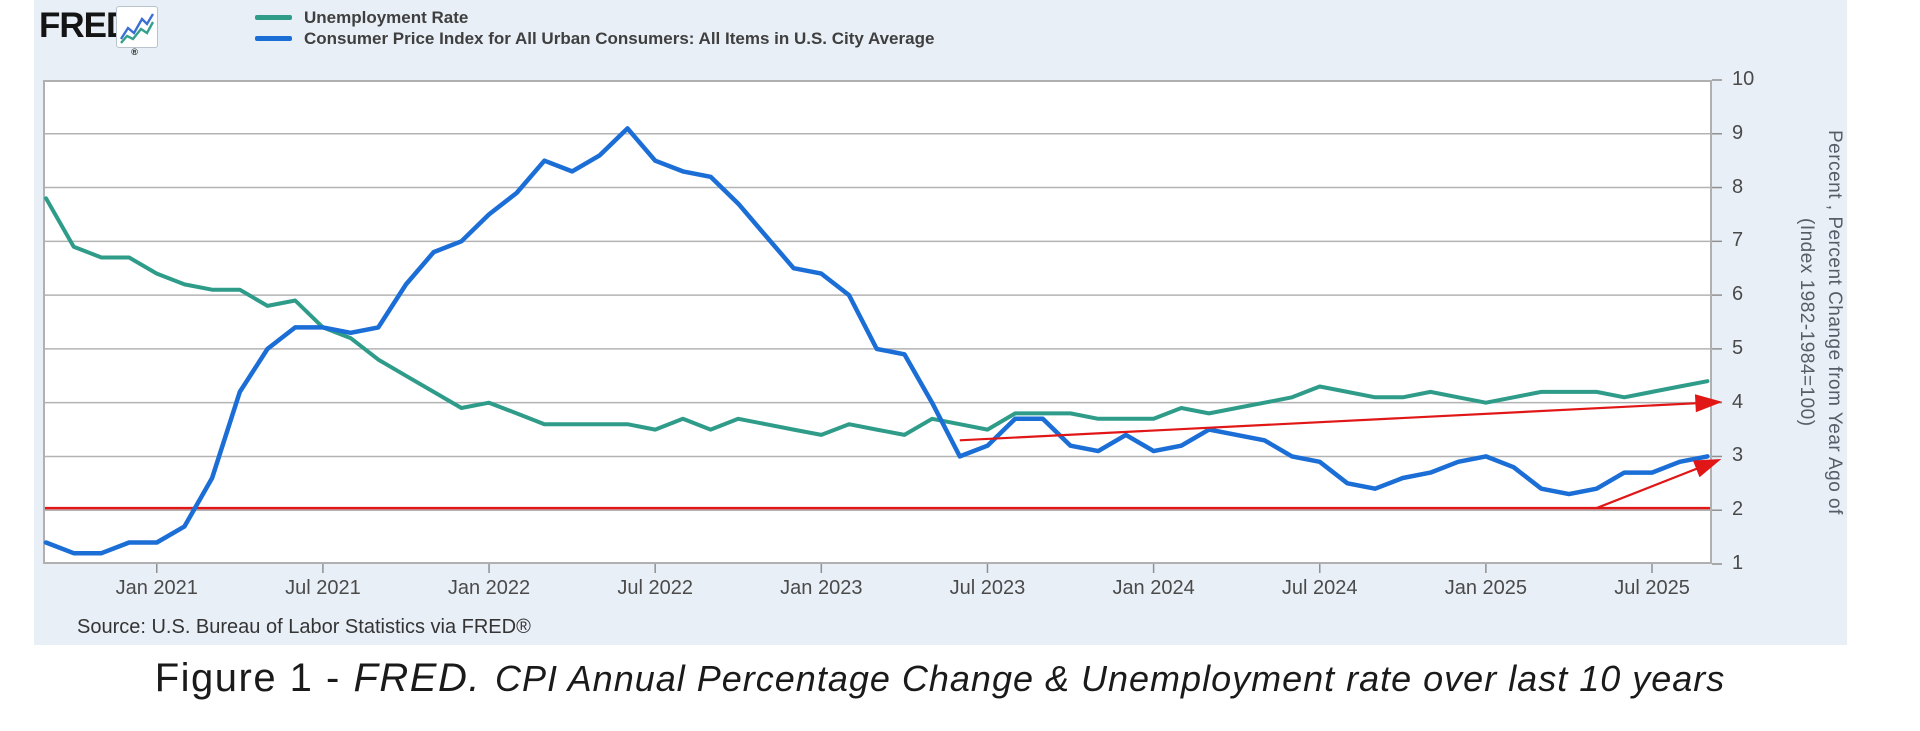 This screenshot has height=731, width=1920. What do you see at coordinates (655, 588) in the screenshot?
I see `x-tick-label: Jul 2022` at bounding box center [655, 588].